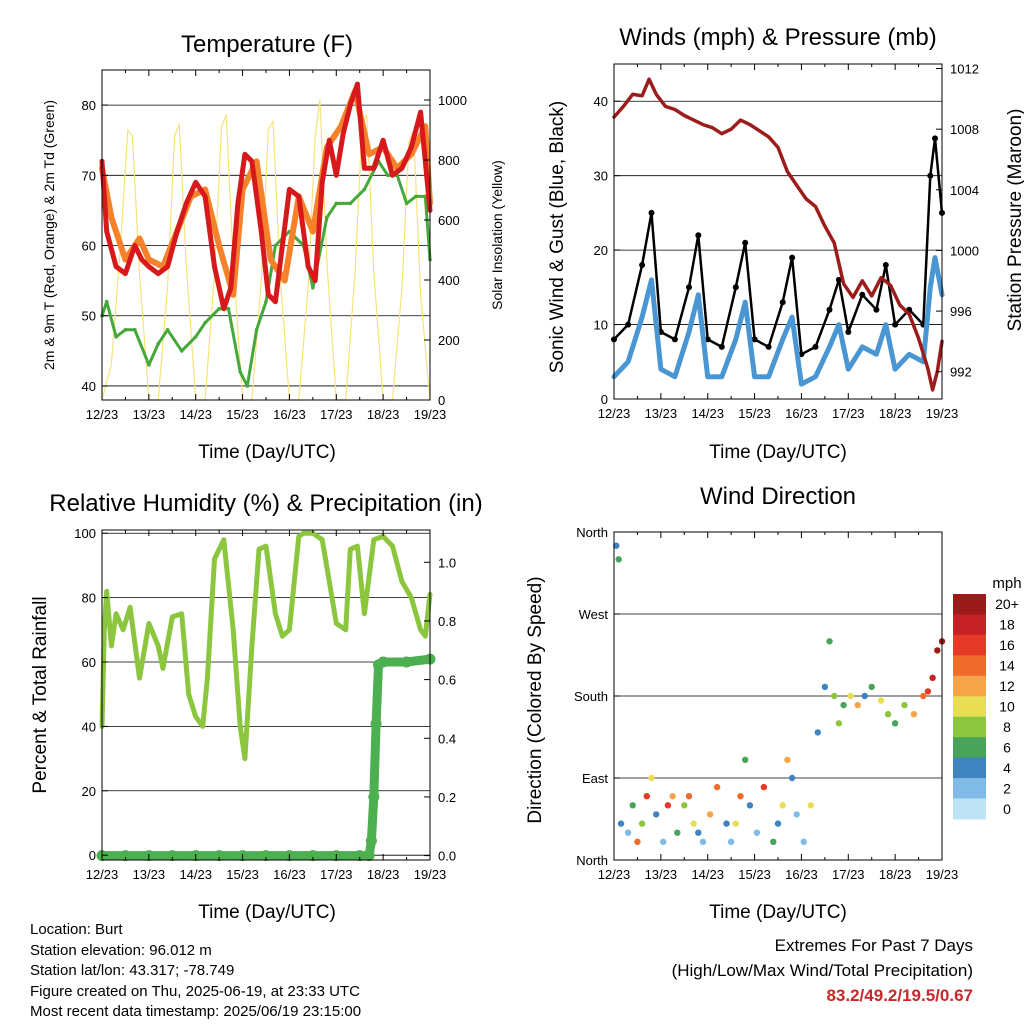 Image resolution: width=1024 pixels, height=1024 pixels. Describe the element at coordinates (102, 874) in the screenshot. I see `humidity-xtick-label: 12/23` at that location.